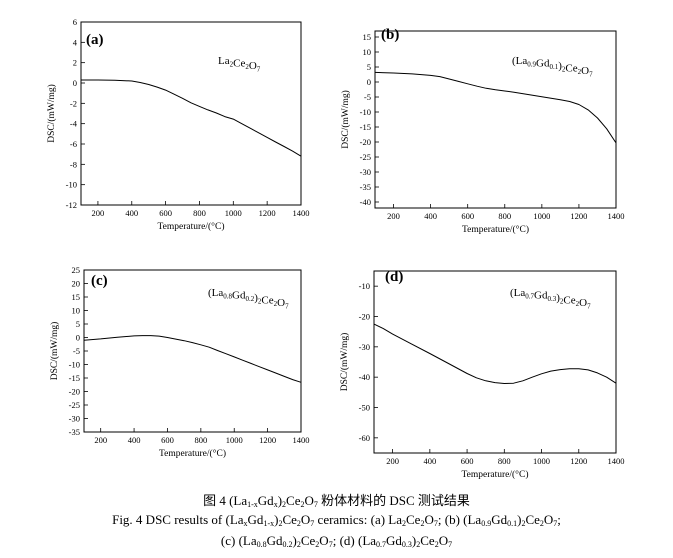  Describe the element at coordinates (99, 281) in the screenshot. I see `panel-label: (c)` at that location.